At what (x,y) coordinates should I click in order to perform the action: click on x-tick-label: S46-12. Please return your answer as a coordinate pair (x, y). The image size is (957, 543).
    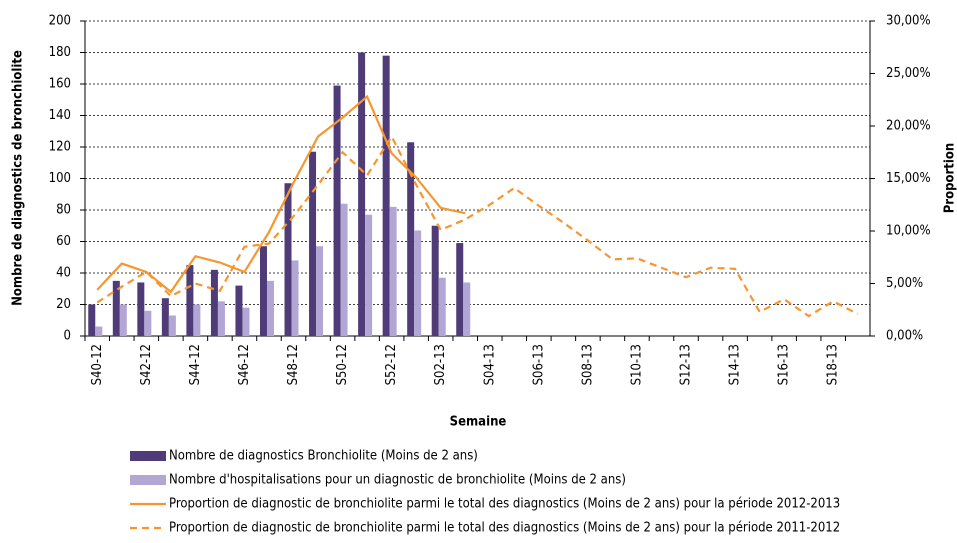
    Looking at the image, I should click on (244, 364).